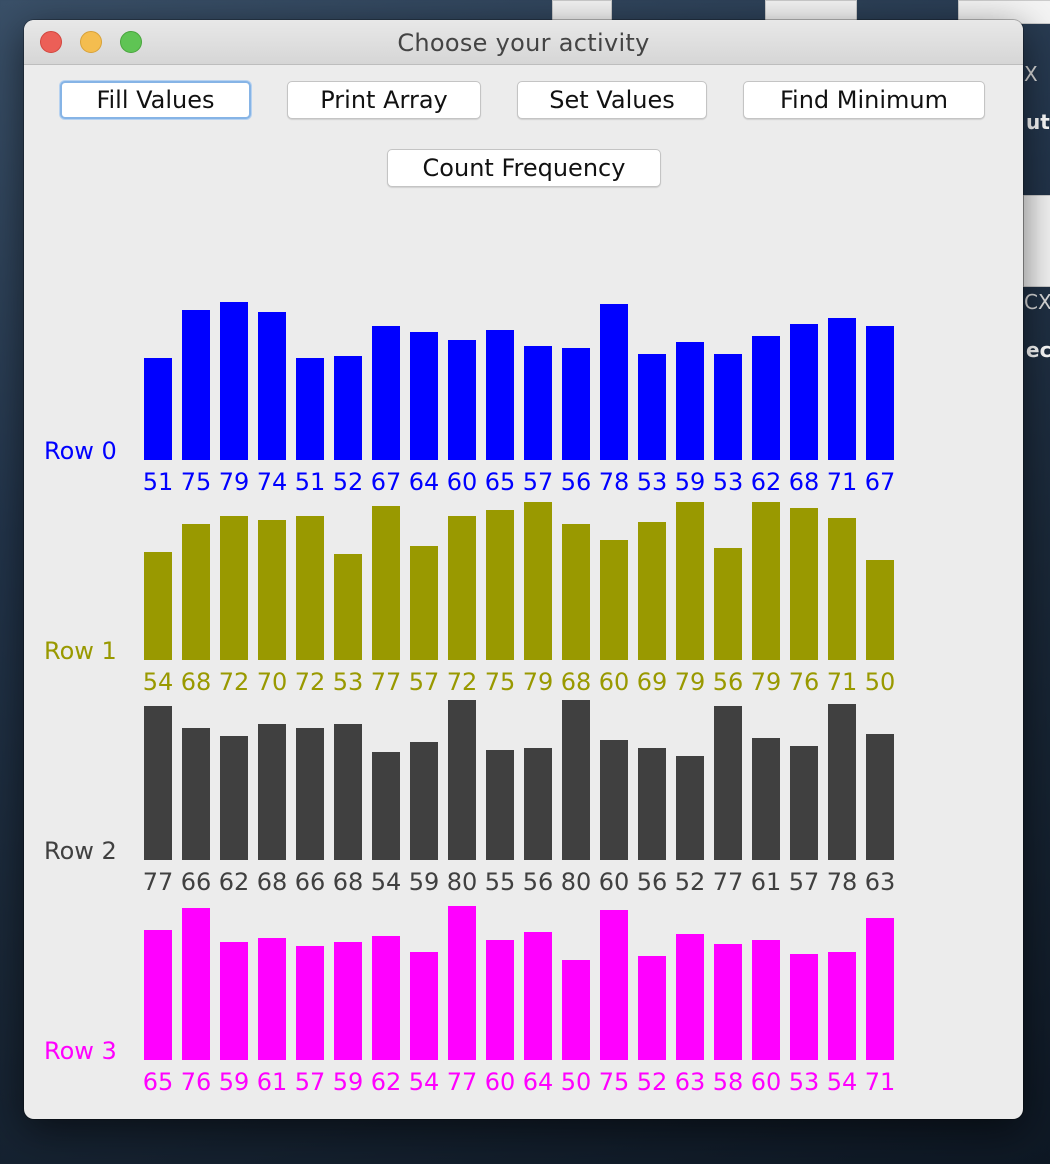 The image size is (1050, 1164). Describe the element at coordinates (766, 482) in the screenshot. I see `bar-value-label: 62` at that location.